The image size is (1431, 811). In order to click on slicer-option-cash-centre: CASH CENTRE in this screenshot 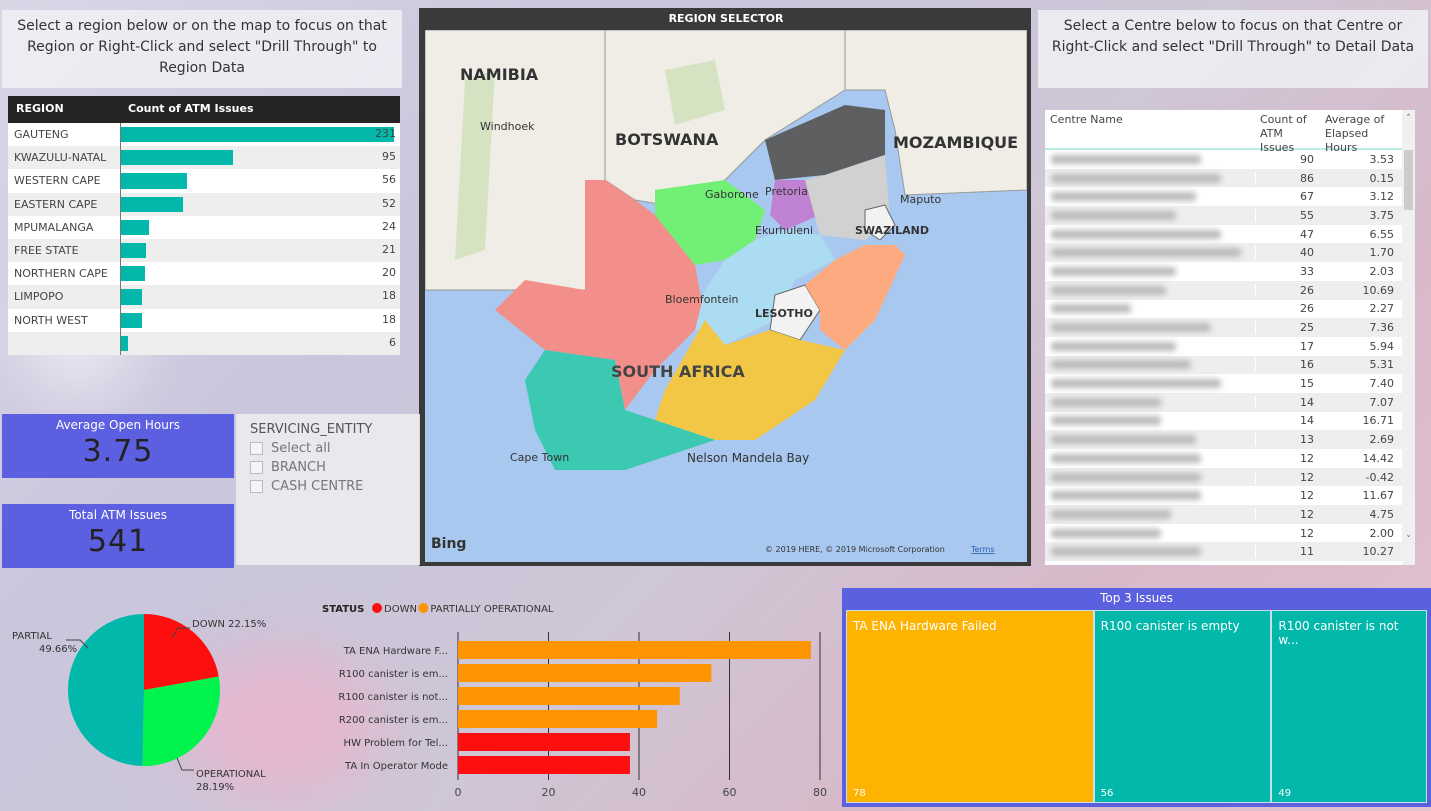, I will do `click(328, 486)`.